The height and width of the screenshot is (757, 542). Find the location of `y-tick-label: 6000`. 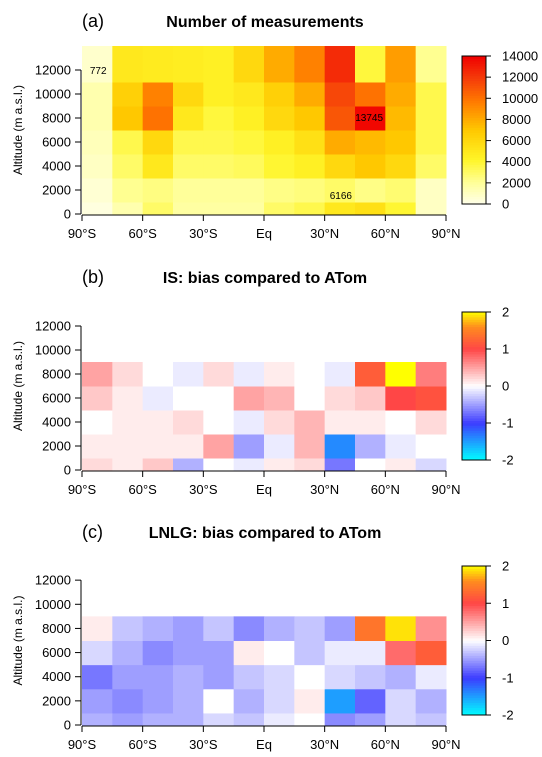

y-tick-label: 6000 is located at coordinates (56, 142).